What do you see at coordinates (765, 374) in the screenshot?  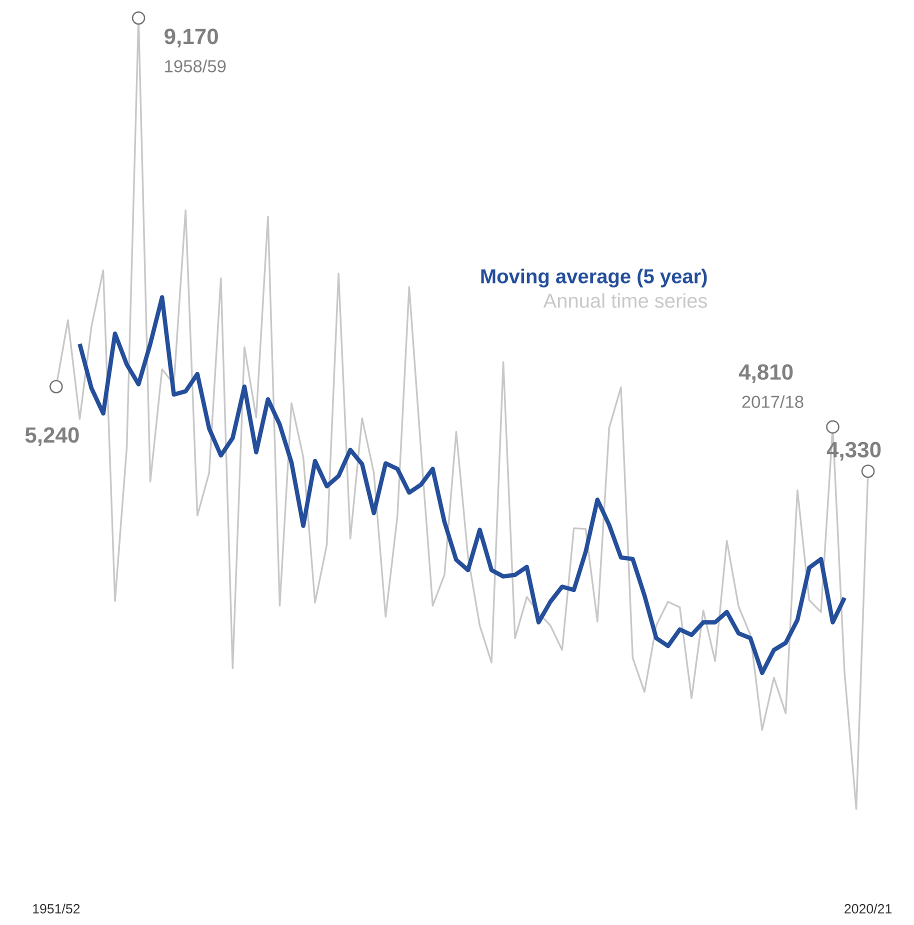 I see `annotation: 4,810` at bounding box center [765, 374].